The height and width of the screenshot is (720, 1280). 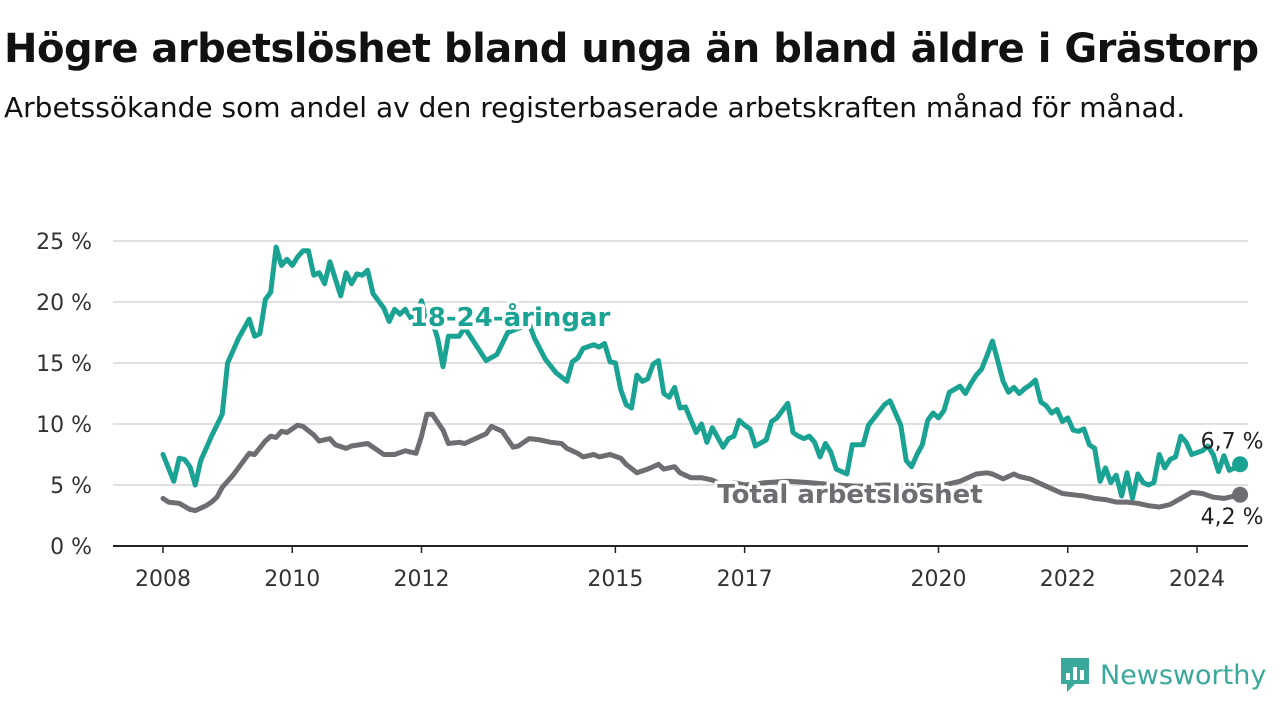 I want to click on series-end-label: 6,7 %, so click(x=1232, y=441).